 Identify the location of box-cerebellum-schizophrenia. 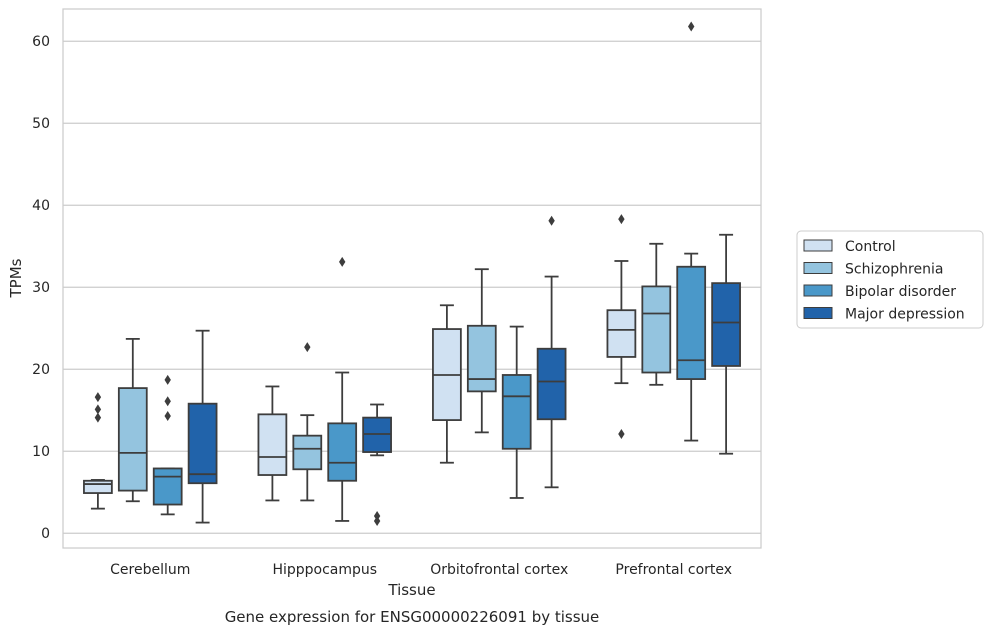
(132, 420).